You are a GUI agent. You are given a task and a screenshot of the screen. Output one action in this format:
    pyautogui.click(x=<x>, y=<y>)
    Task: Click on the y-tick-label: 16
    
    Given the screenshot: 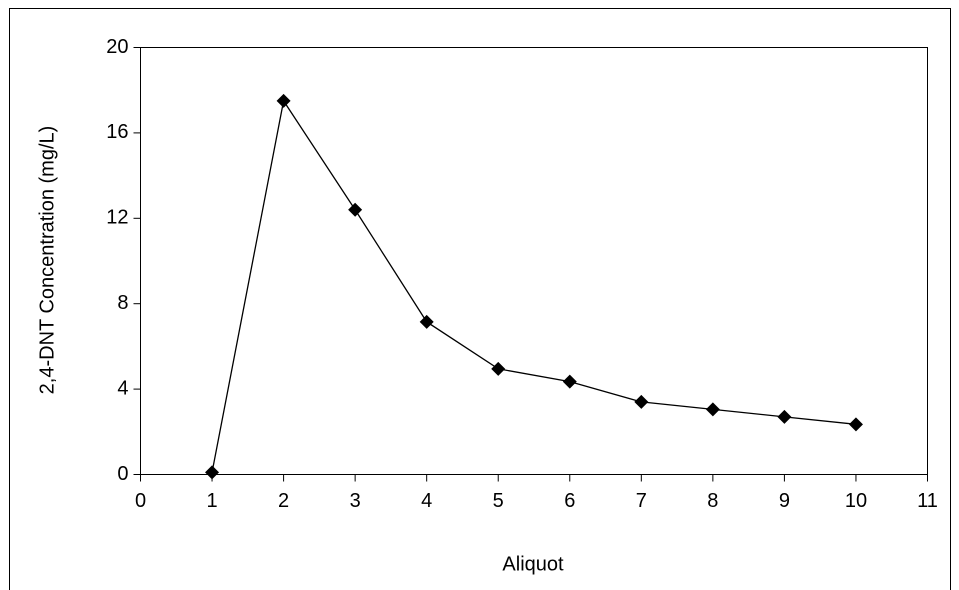 What is the action you would take?
    pyautogui.click(x=117, y=132)
    